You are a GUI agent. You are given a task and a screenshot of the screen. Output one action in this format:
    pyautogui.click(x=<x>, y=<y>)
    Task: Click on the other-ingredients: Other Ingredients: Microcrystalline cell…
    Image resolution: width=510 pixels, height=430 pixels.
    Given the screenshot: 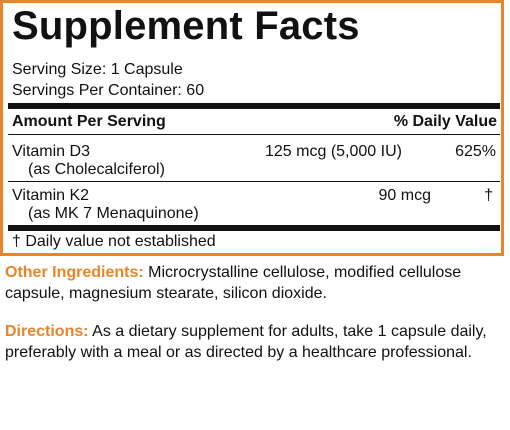 What is the action you would take?
    pyautogui.click(x=255, y=283)
    